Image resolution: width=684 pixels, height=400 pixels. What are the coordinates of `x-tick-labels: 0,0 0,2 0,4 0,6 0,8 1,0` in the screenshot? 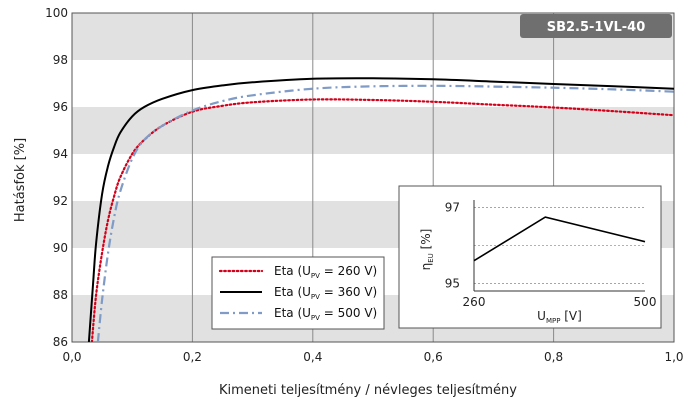 It's located at (372, 357).